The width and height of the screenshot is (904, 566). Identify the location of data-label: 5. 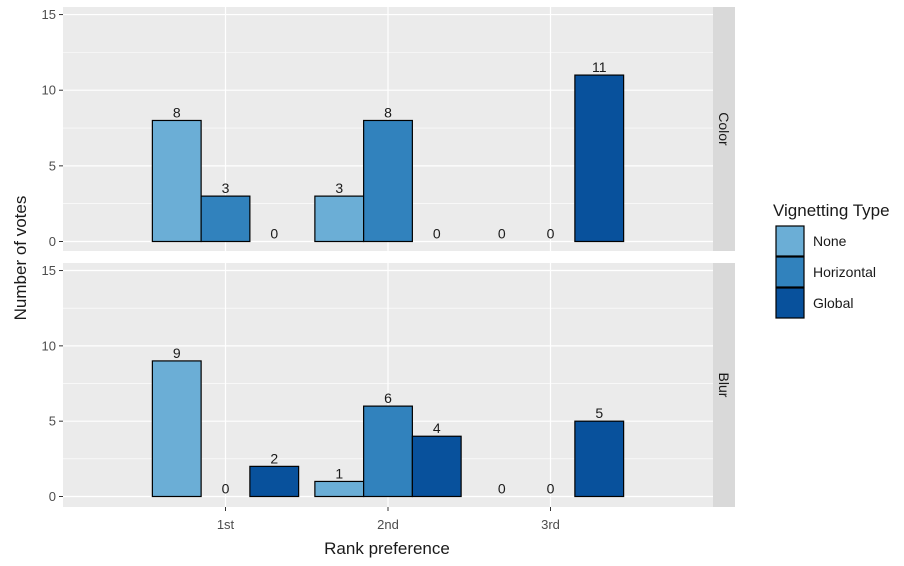
(599, 413).